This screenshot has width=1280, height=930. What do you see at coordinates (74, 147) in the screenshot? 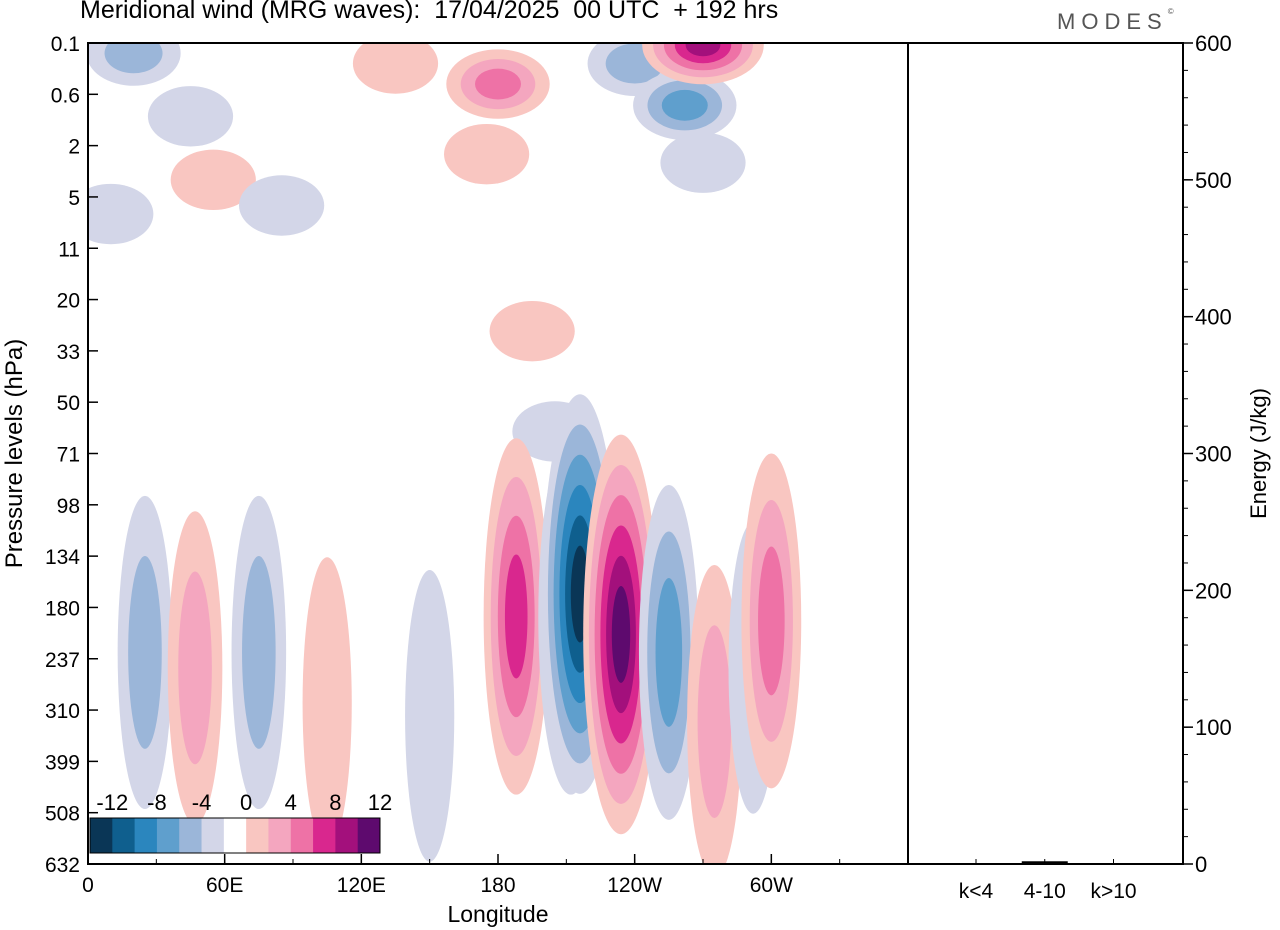
I see `y-tick-label: 2` at bounding box center [74, 147].